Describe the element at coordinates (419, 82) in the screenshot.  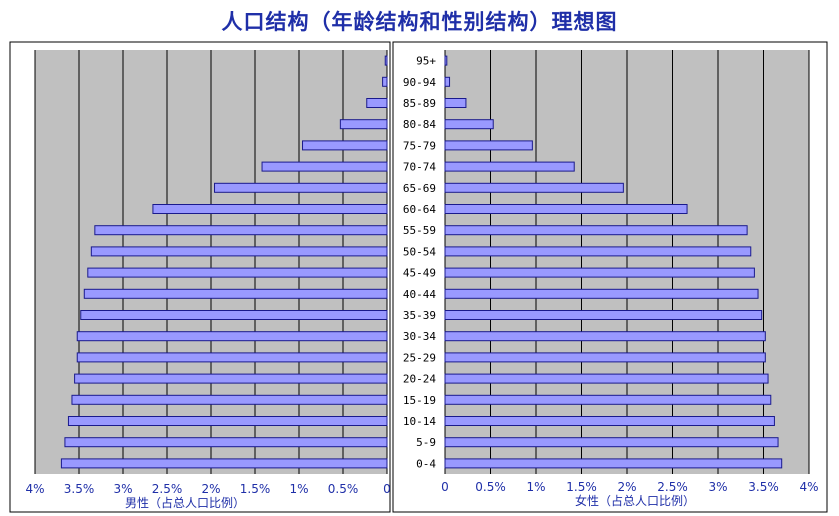
I see `age-group-label: 90-94` at that location.